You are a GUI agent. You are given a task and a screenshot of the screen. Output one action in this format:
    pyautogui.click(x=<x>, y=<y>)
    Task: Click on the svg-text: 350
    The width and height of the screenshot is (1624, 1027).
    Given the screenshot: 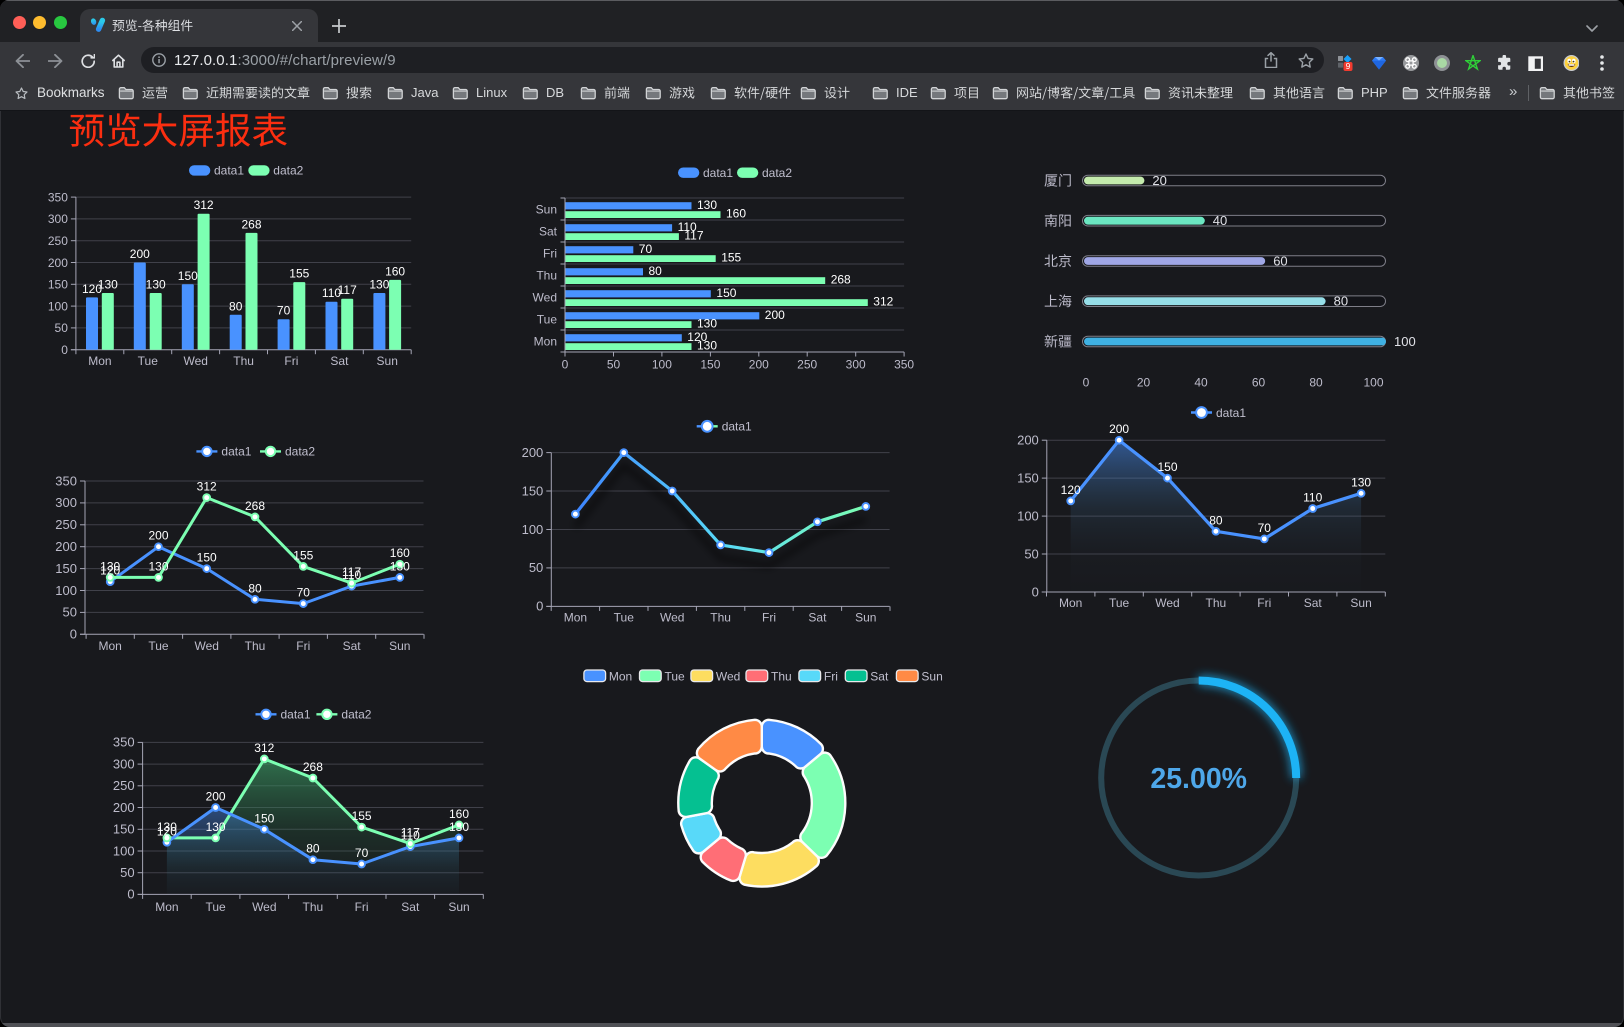 What is the action you would take?
    pyautogui.click(x=904, y=365)
    